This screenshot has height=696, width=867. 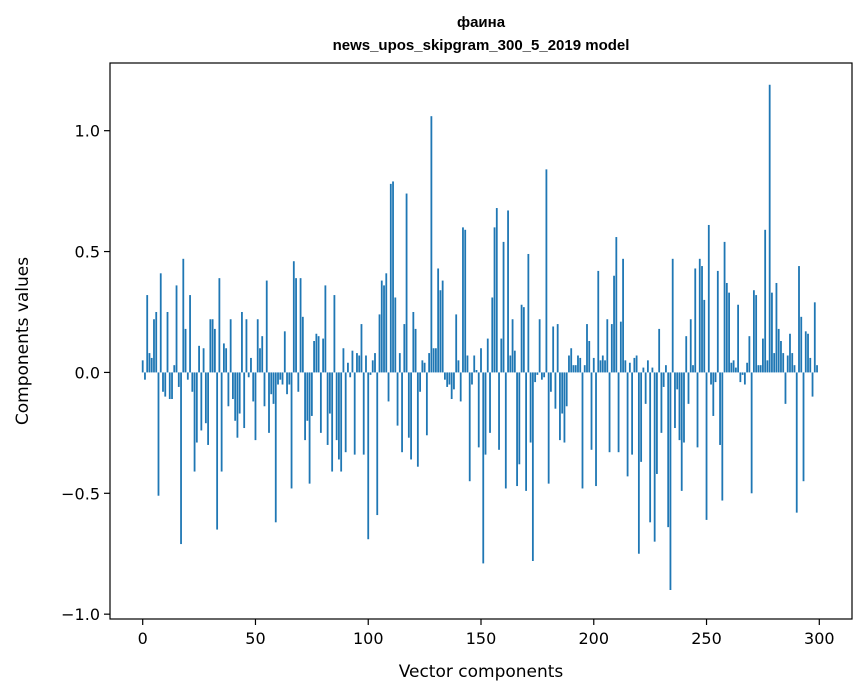 I want to click on y-tick-label: −0.5, so click(x=80, y=493).